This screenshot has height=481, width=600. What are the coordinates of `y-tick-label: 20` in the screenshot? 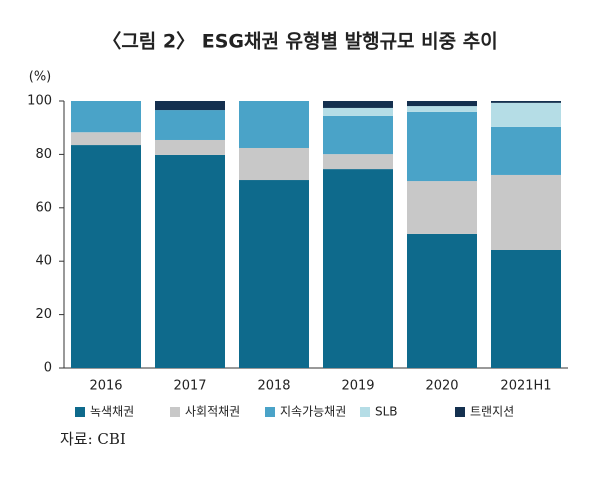 It's located at (43, 314).